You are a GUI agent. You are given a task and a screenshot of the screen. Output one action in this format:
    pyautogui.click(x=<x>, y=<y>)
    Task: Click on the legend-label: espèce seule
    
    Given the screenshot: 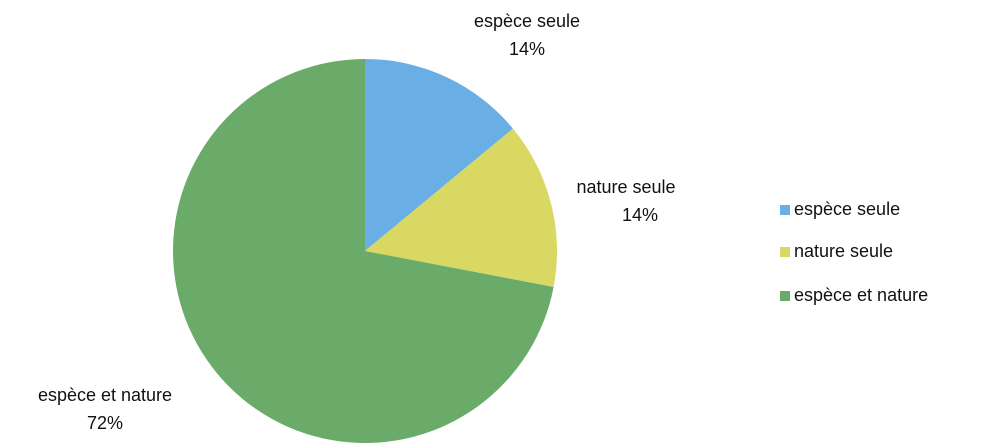 What is the action you would take?
    pyautogui.click(x=847, y=209)
    